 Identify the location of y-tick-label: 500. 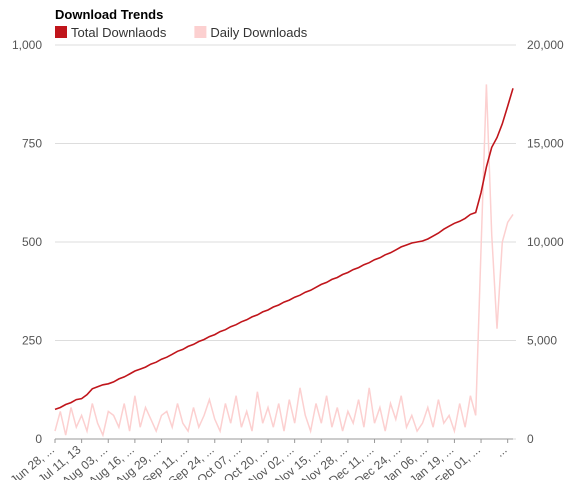
(32, 242).